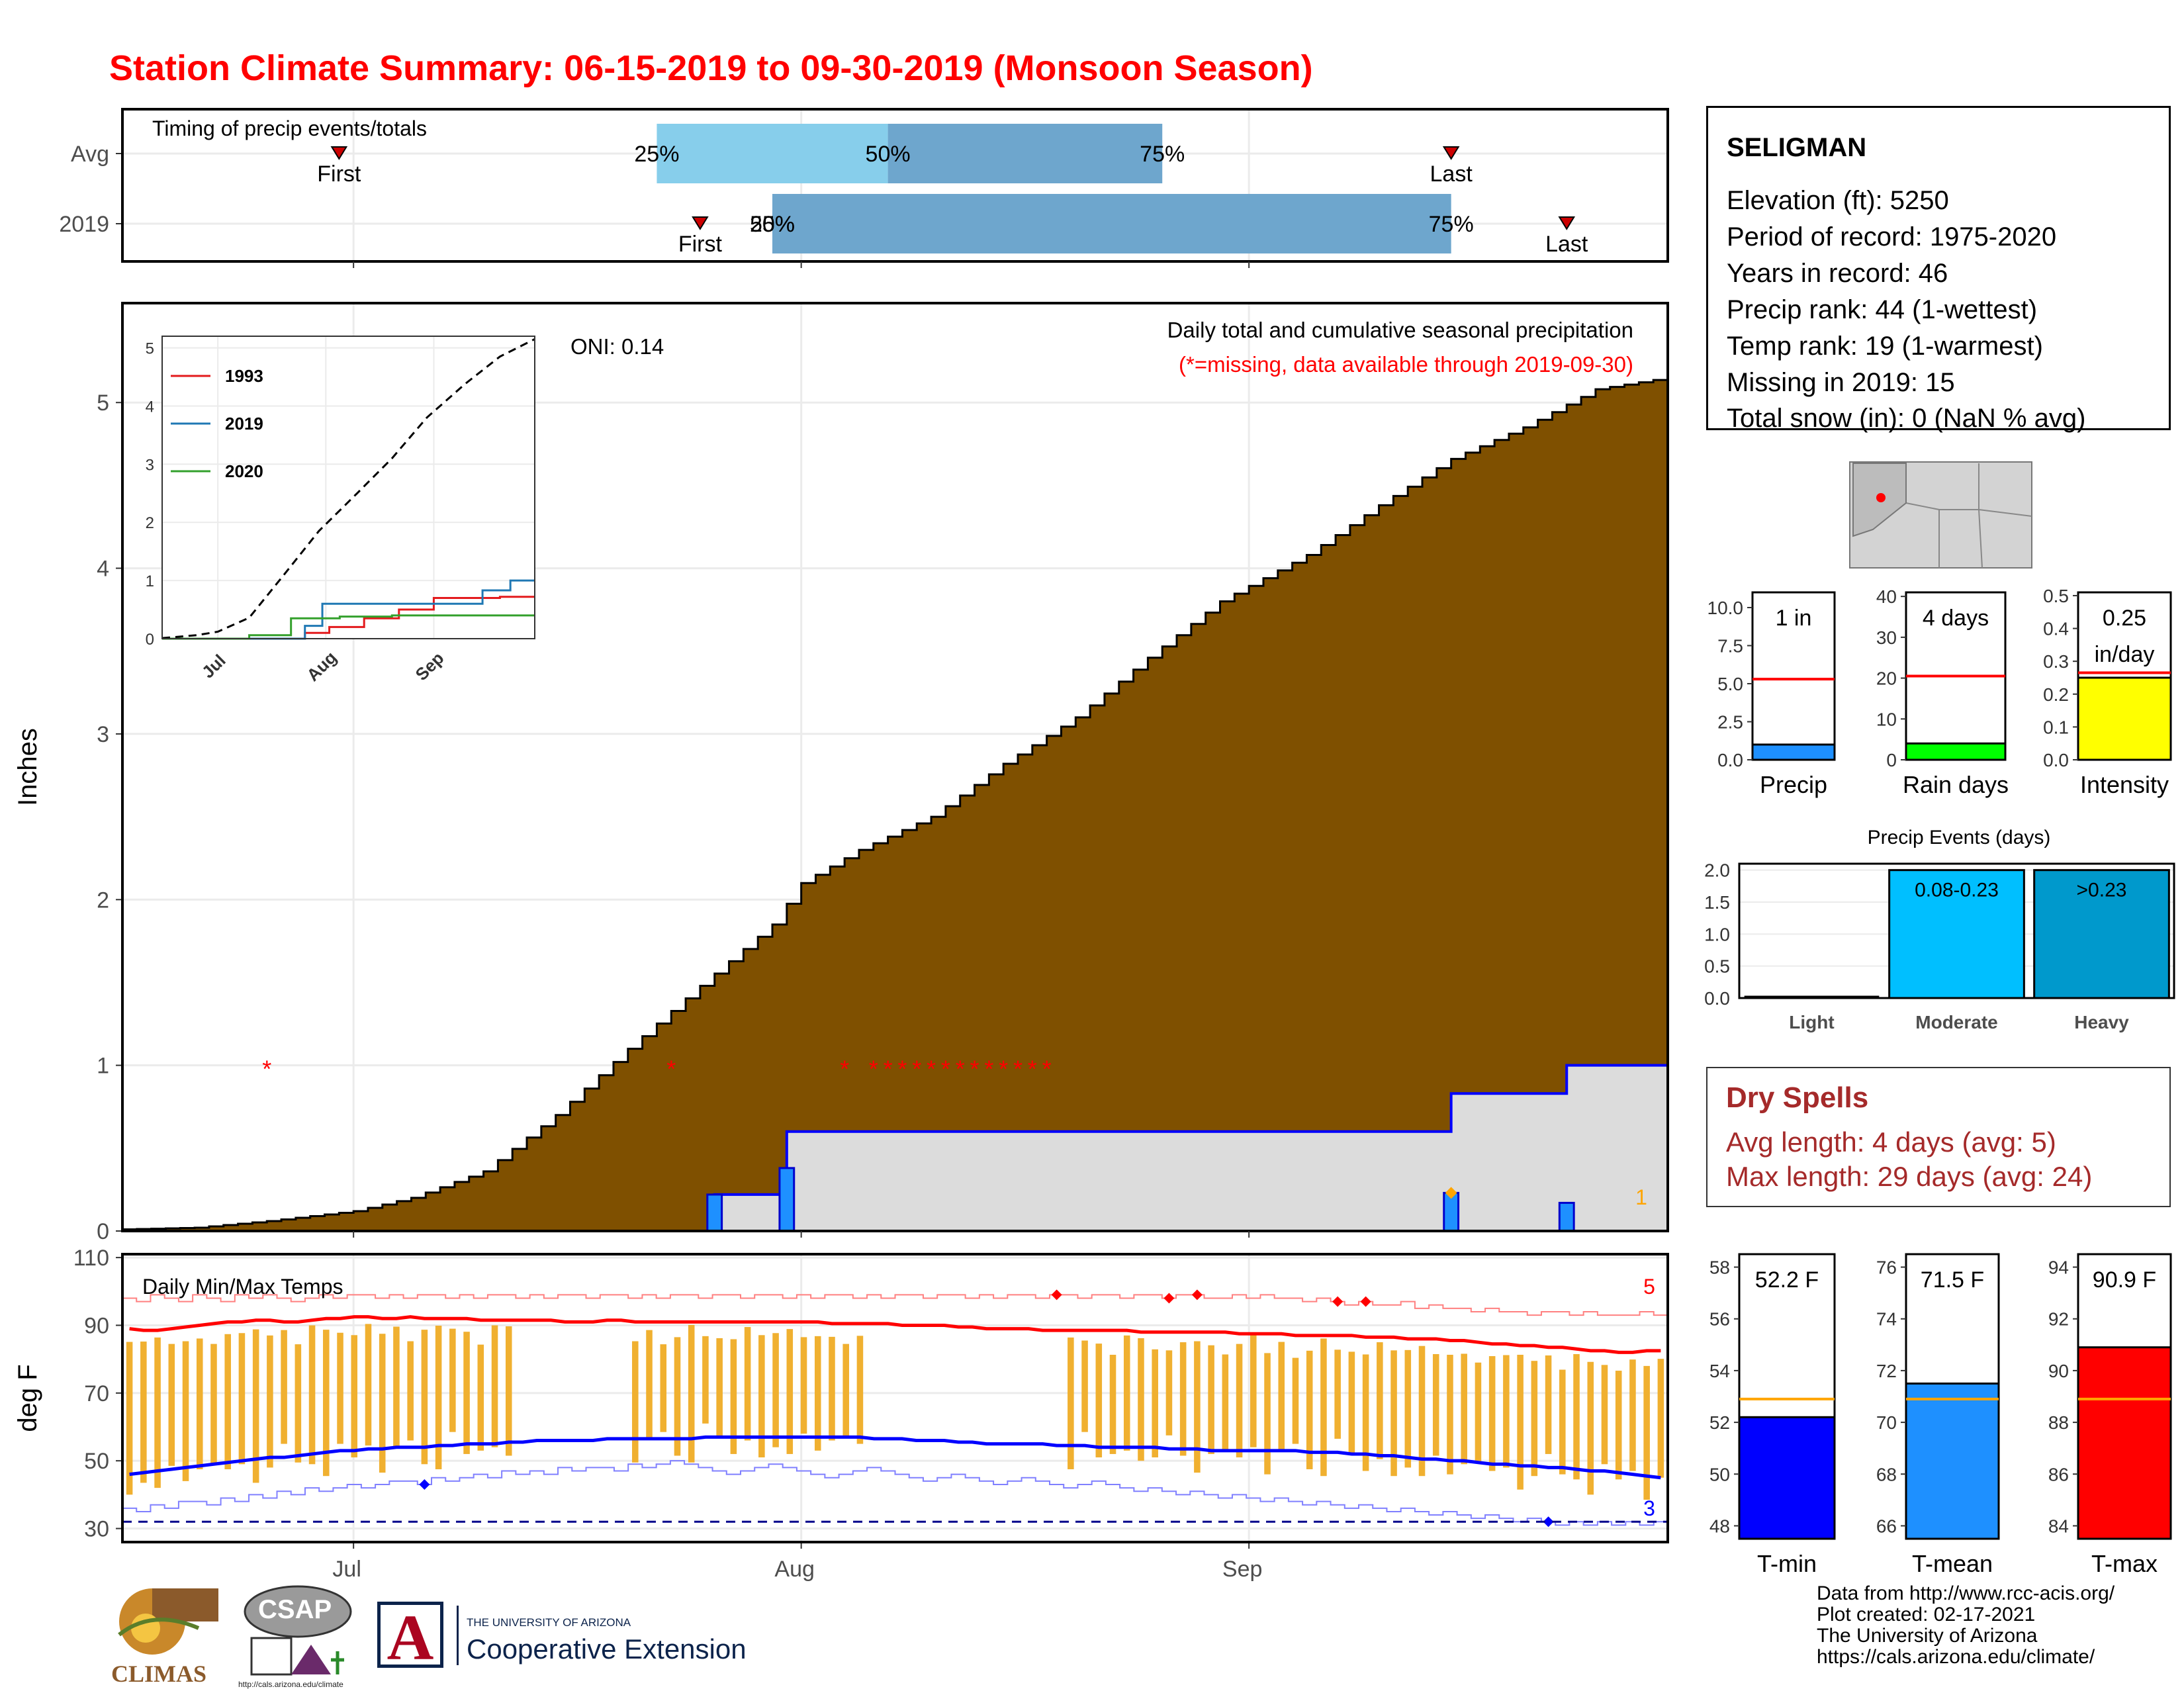 This screenshot has width=2184, height=1689. What do you see at coordinates (2058, 1526) in the screenshot?
I see `gauge-tmax-ytick-label: 84` at bounding box center [2058, 1526].